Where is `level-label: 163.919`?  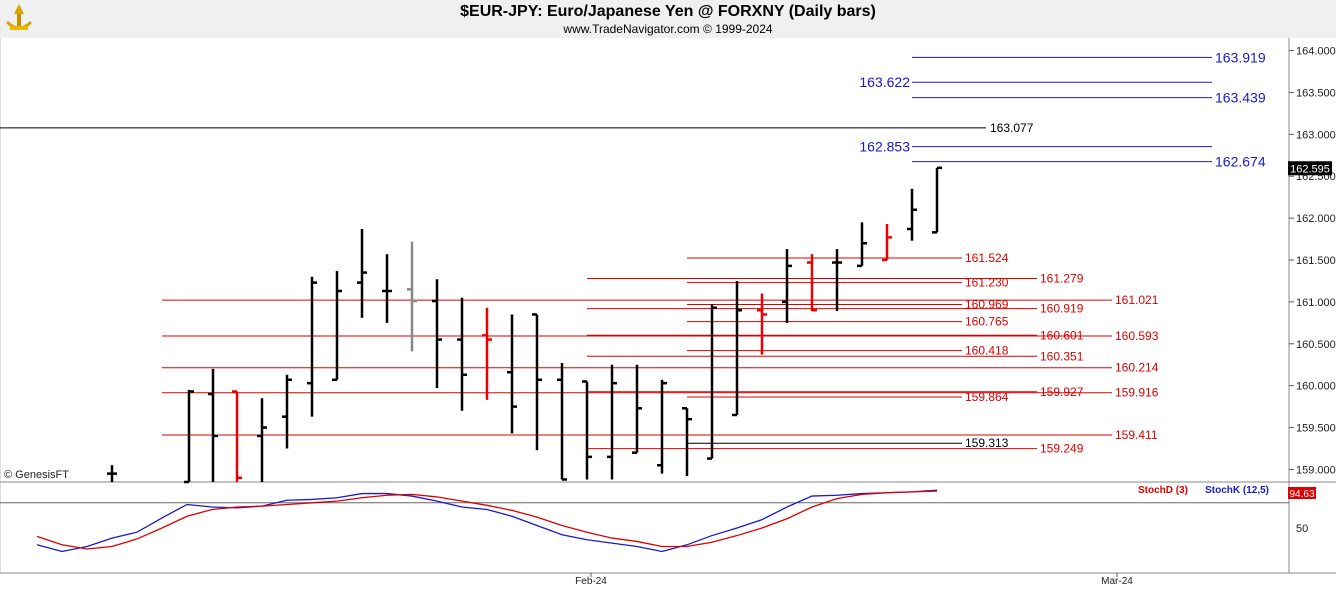 level-label: 163.919 is located at coordinates (1240, 57).